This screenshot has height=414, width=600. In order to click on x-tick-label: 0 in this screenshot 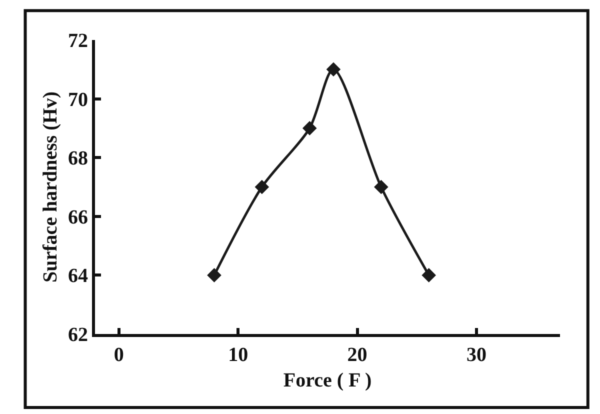, I will do `click(119, 355)`.